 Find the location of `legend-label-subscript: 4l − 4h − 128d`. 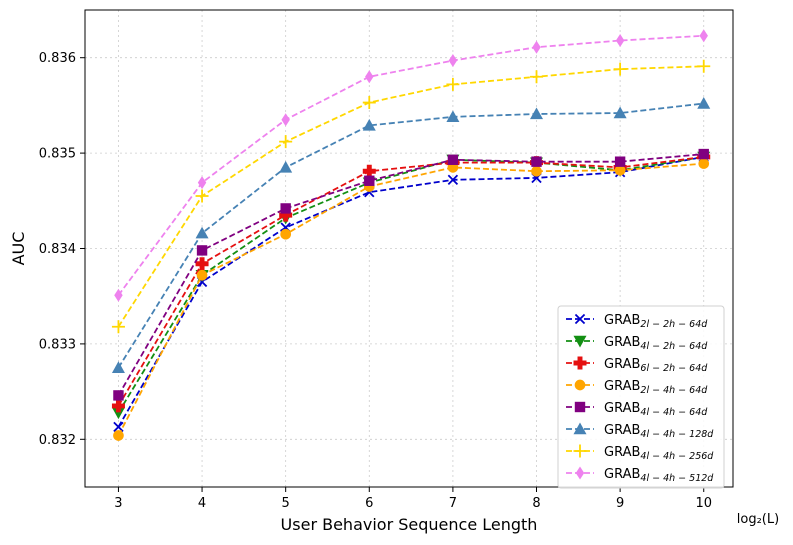

legend-label-subscript: 4l − 4h − 128d is located at coordinates (677, 434).